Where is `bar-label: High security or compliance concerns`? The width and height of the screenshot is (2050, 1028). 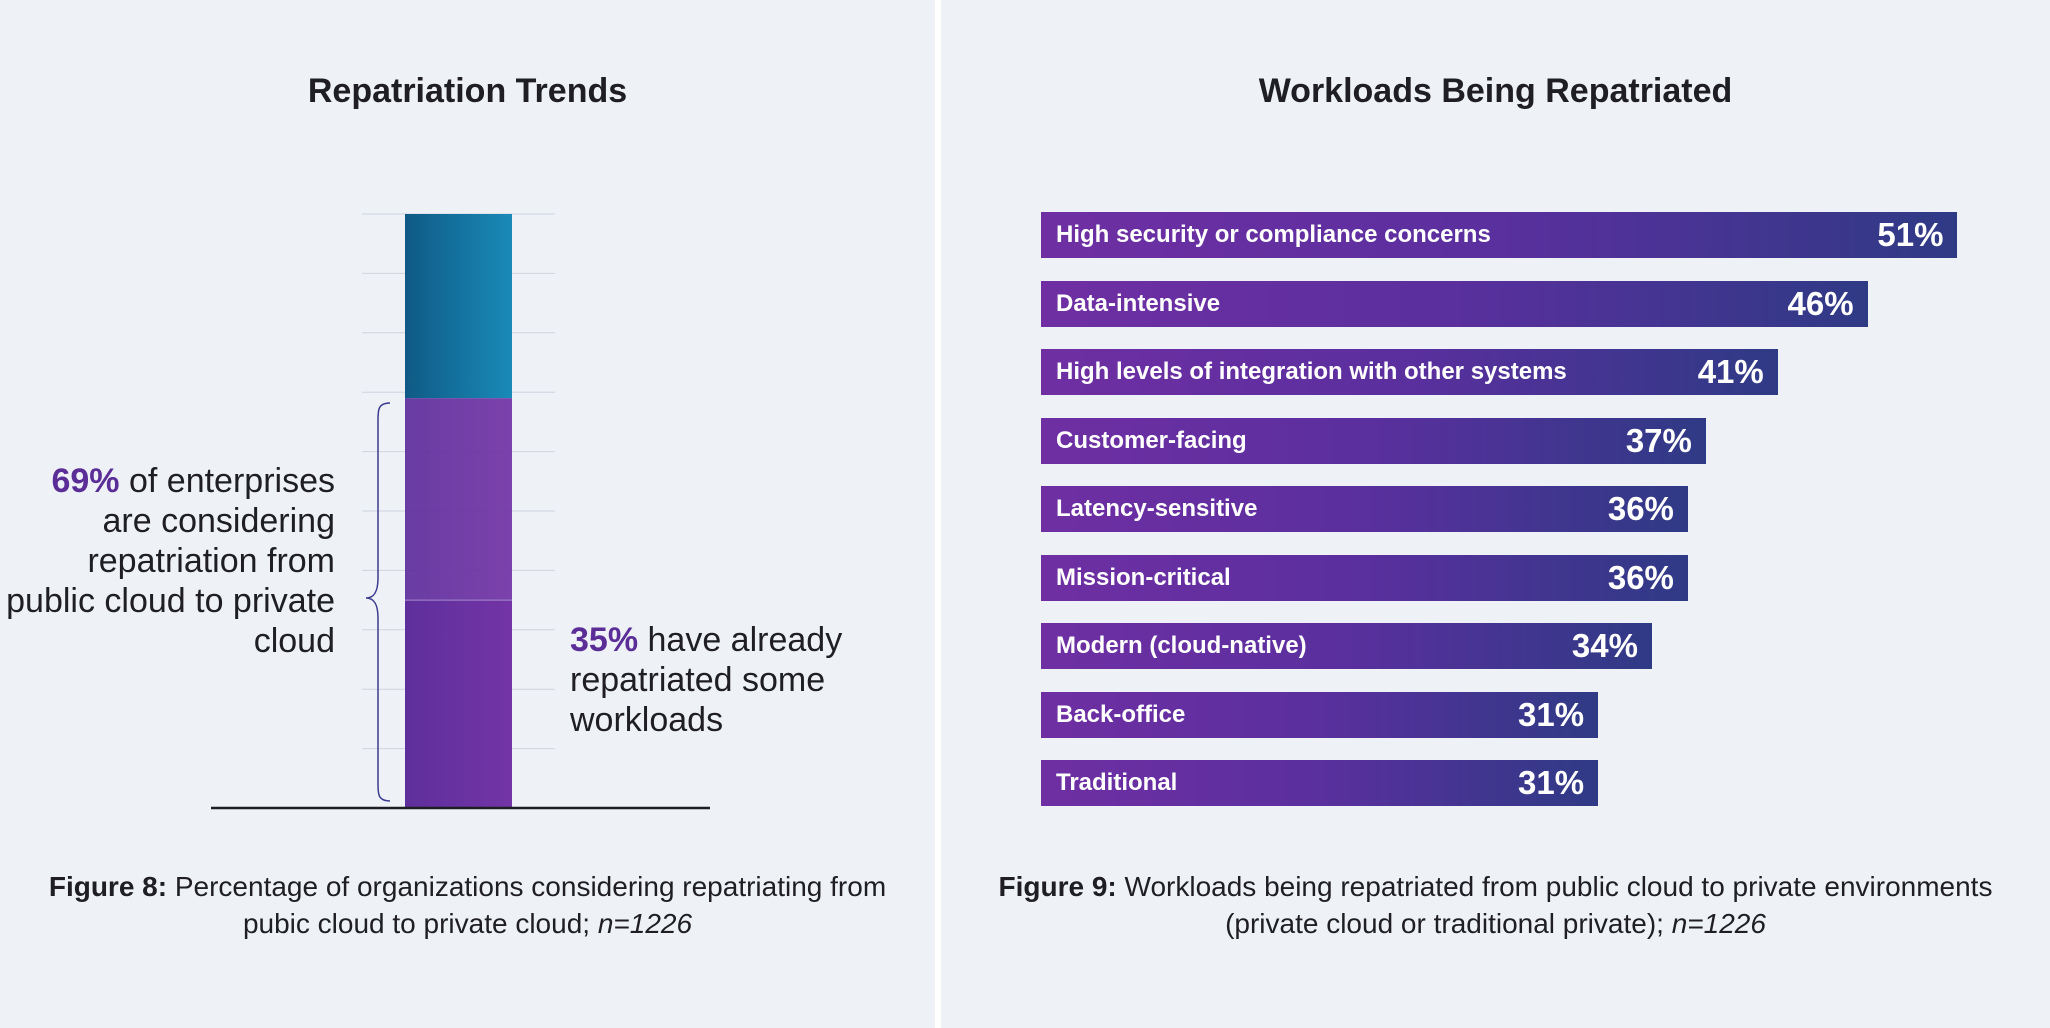 bar-label: High security or compliance concerns is located at coordinates (1273, 234).